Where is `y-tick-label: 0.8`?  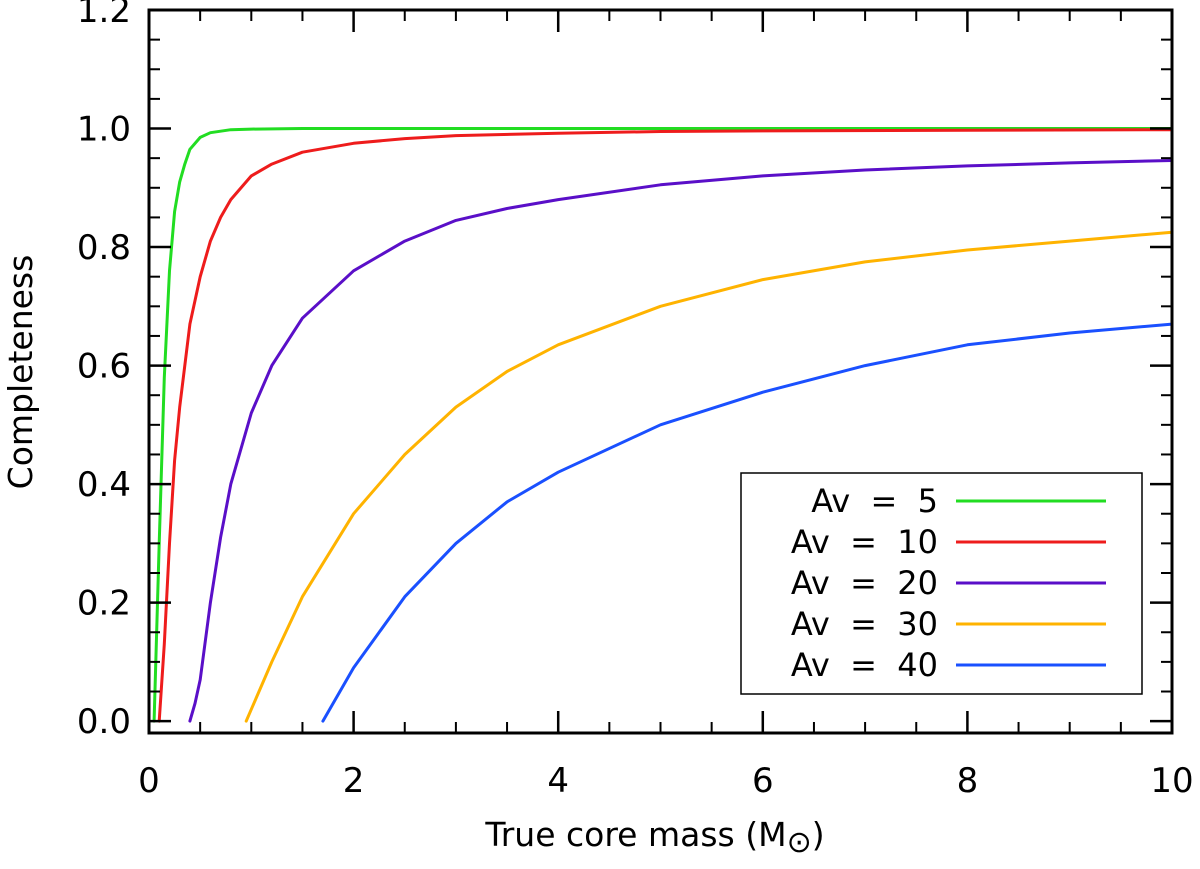
y-tick-label: 0.8 is located at coordinates (104, 248).